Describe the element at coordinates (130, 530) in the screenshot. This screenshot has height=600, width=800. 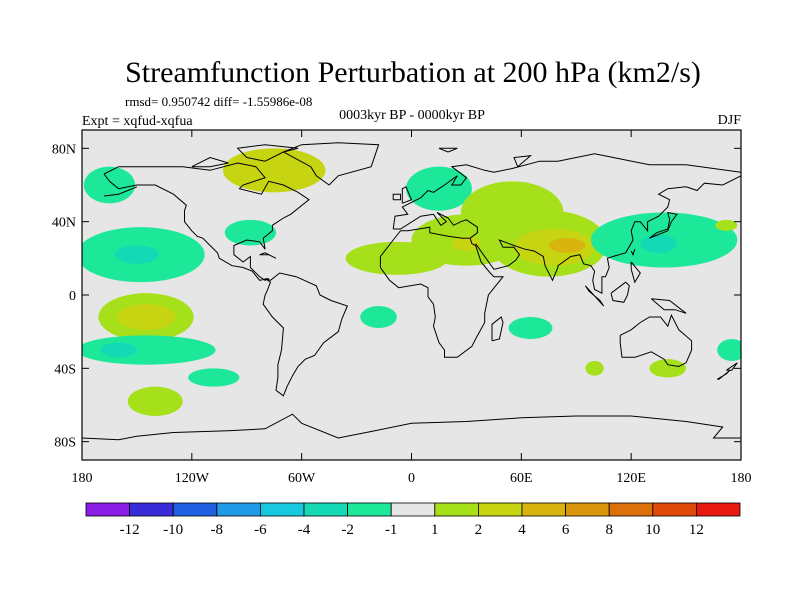
I see `colorbar-label: -12` at that location.